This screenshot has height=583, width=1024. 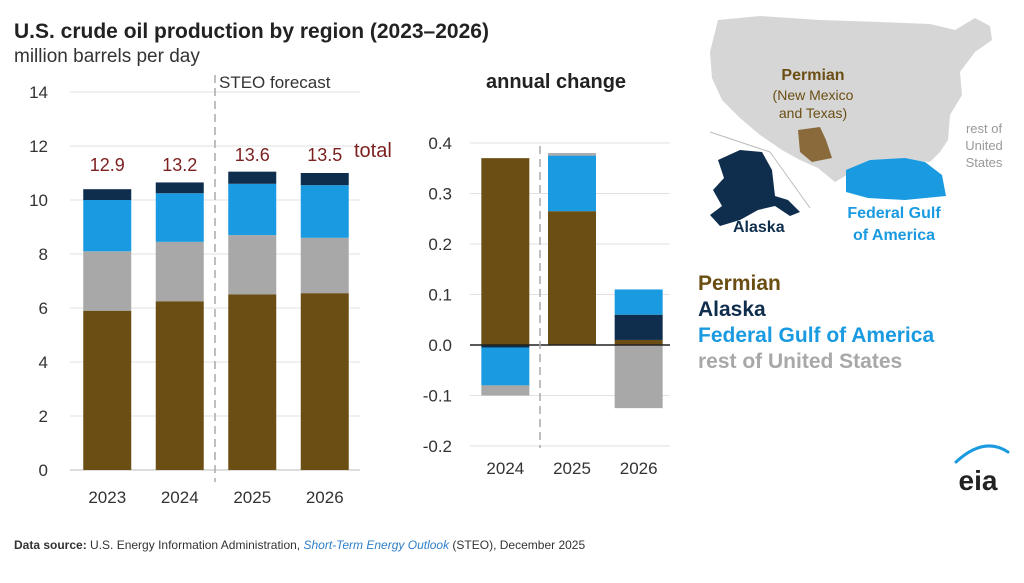 What do you see at coordinates (440, 345) in the screenshot?
I see `right-y-tick: 0.0` at bounding box center [440, 345].